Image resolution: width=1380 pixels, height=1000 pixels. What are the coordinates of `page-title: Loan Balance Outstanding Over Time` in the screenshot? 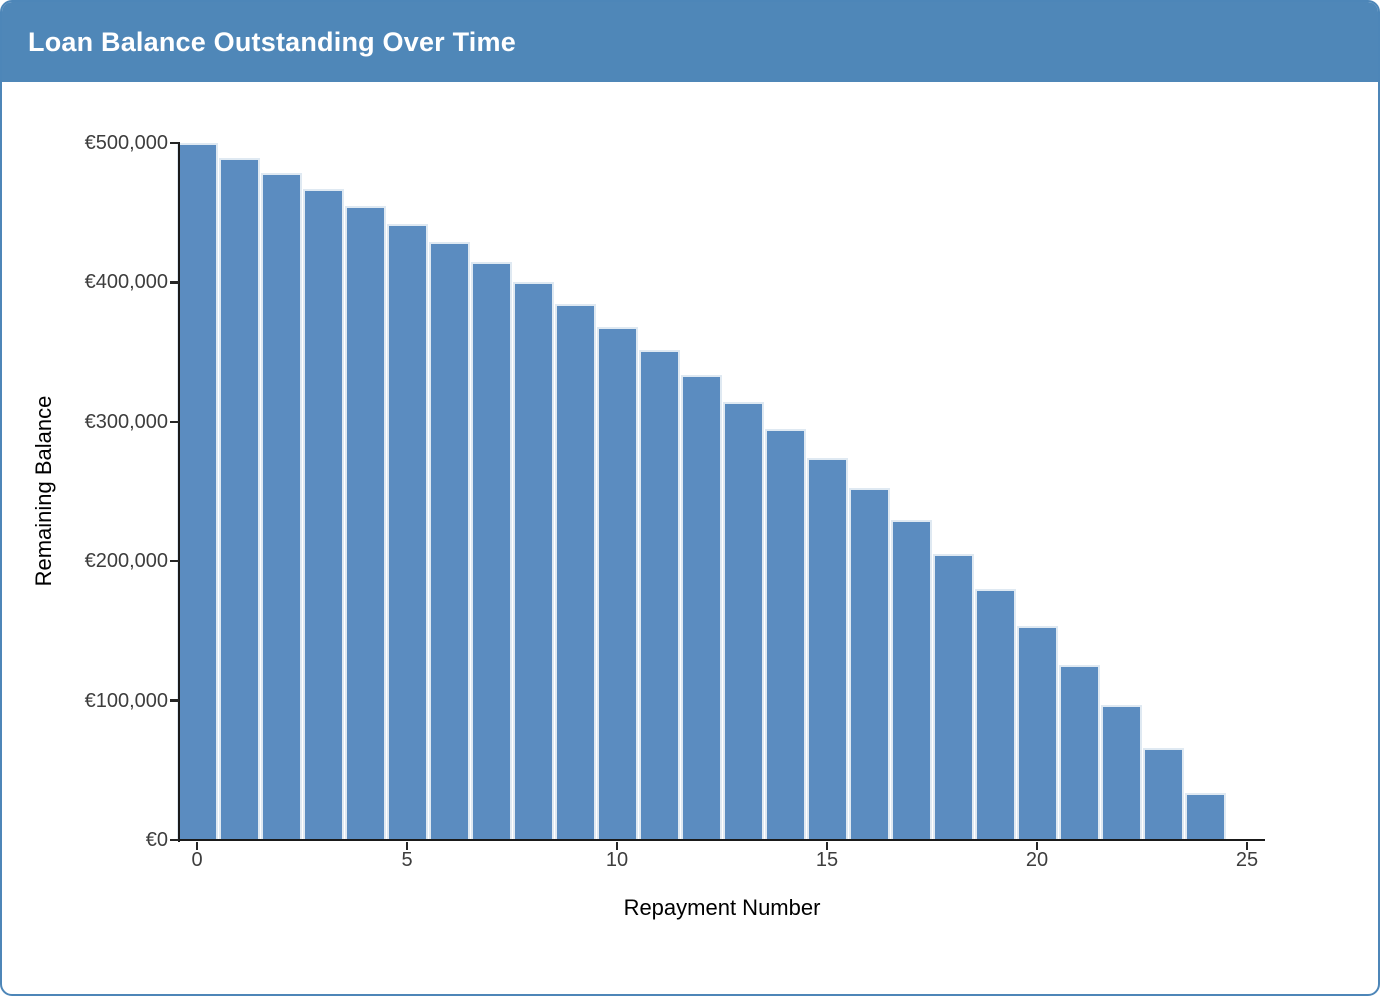 It's located at (272, 41).